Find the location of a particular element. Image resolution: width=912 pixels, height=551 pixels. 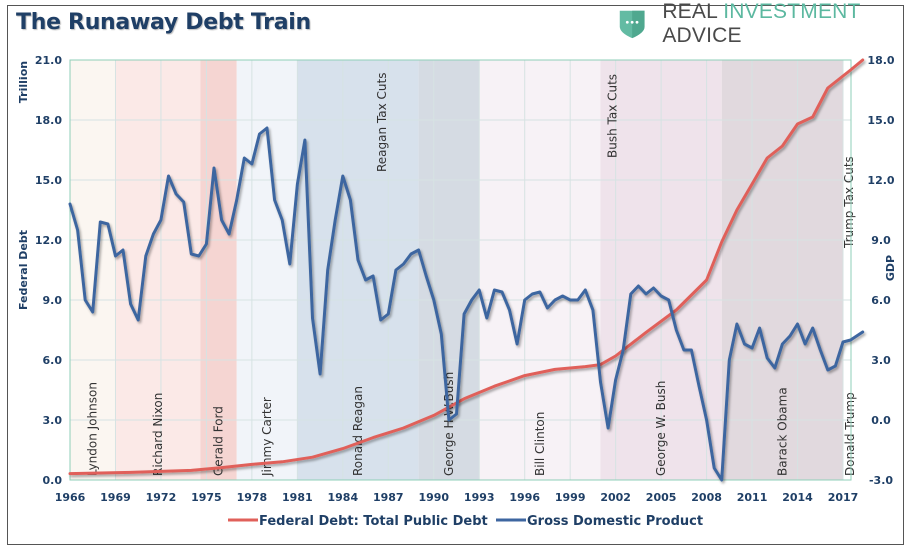

x-tick-label: 1990 is located at coordinates (433, 497).